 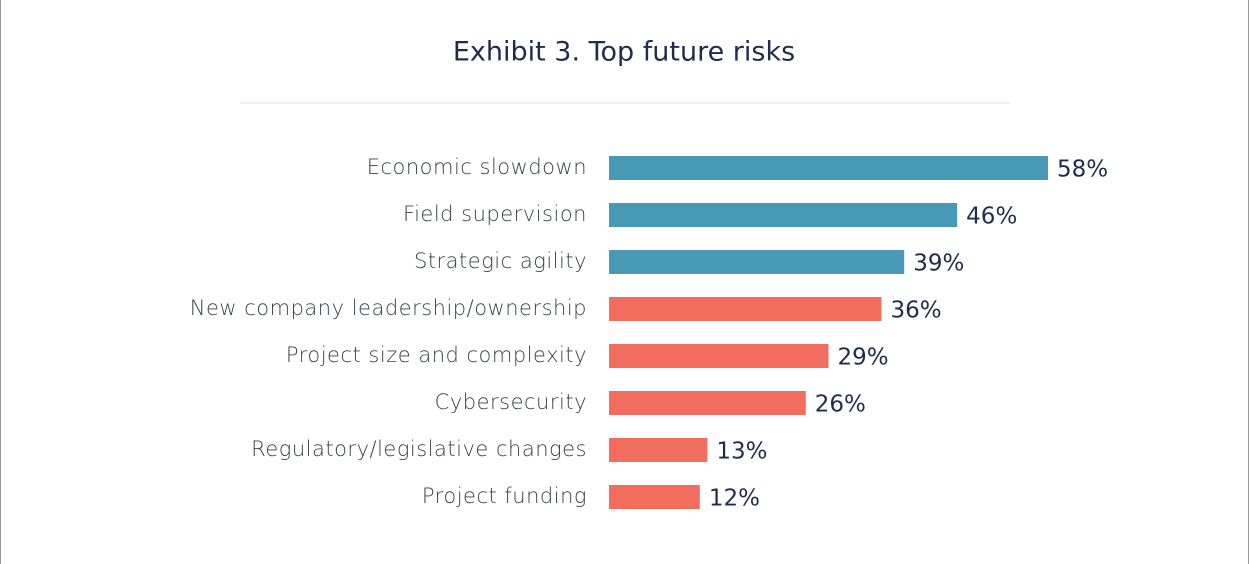 I want to click on category-label: Regulatory/legislative changes, so click(x=419, y=449).